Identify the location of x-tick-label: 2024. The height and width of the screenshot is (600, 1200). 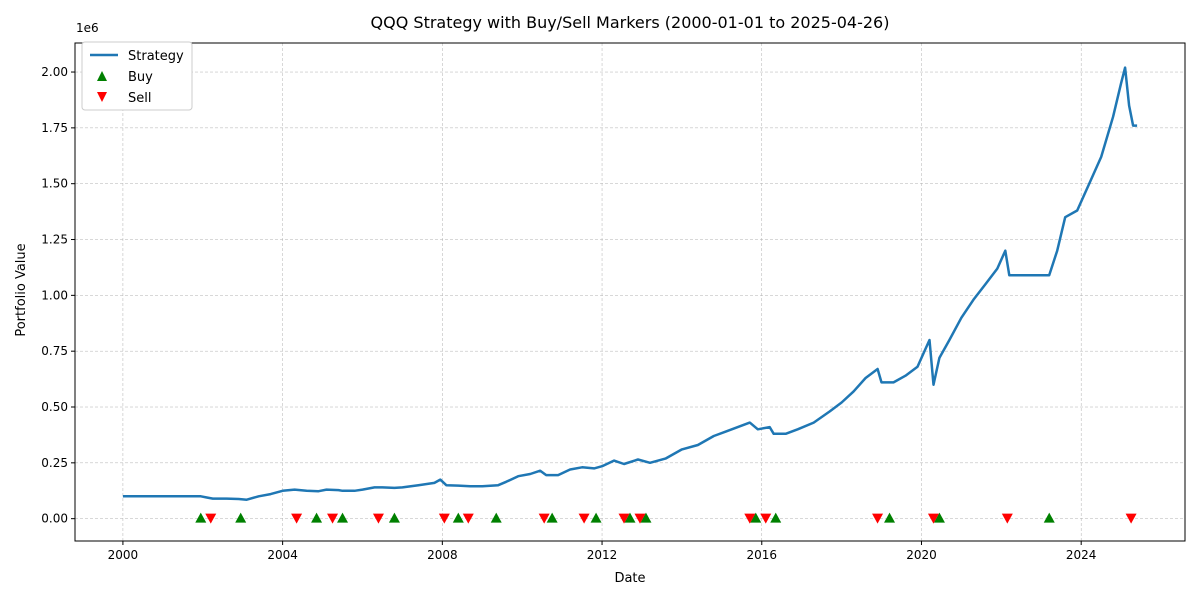
(1081, 555).